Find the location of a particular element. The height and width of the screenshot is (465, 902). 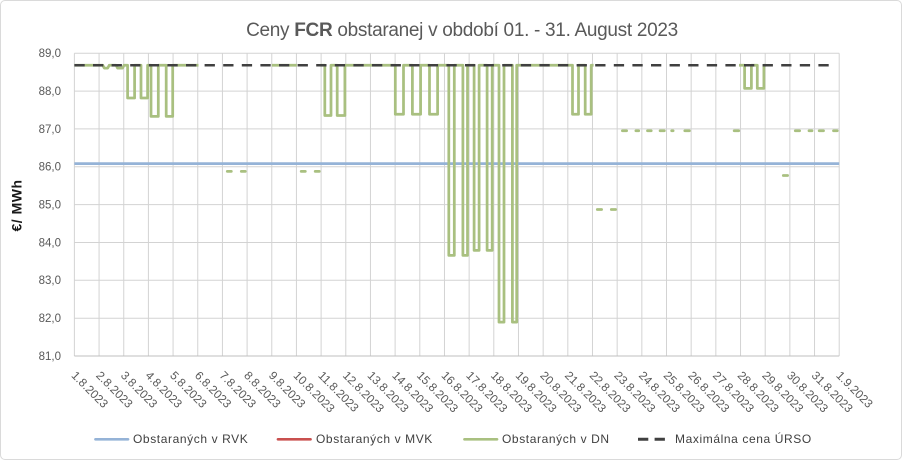

svg-text: 81,0 is located at coordinates (50, 357).